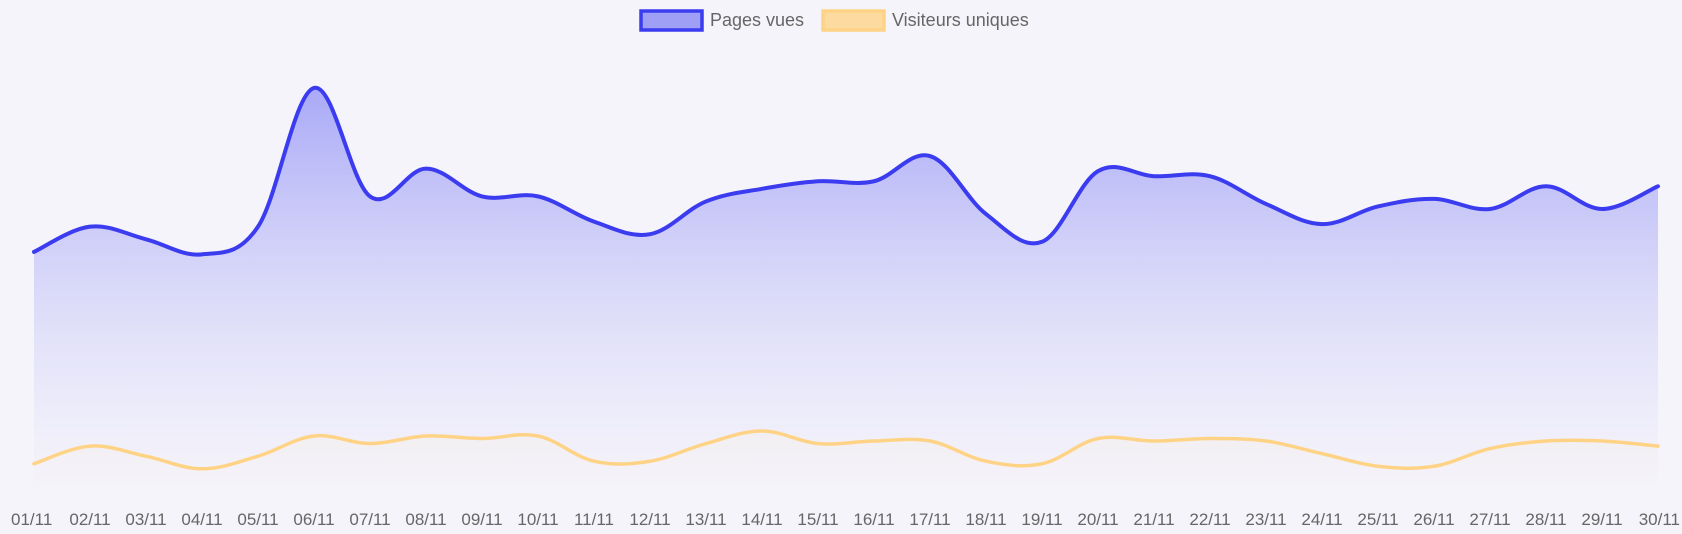 The height and width of the screenshot is (534, 1682). What do you see at coordinates (1041, 519) in the screenshot?
I see `x-tick-label: 19/11` at bounding box center [1041, 519].